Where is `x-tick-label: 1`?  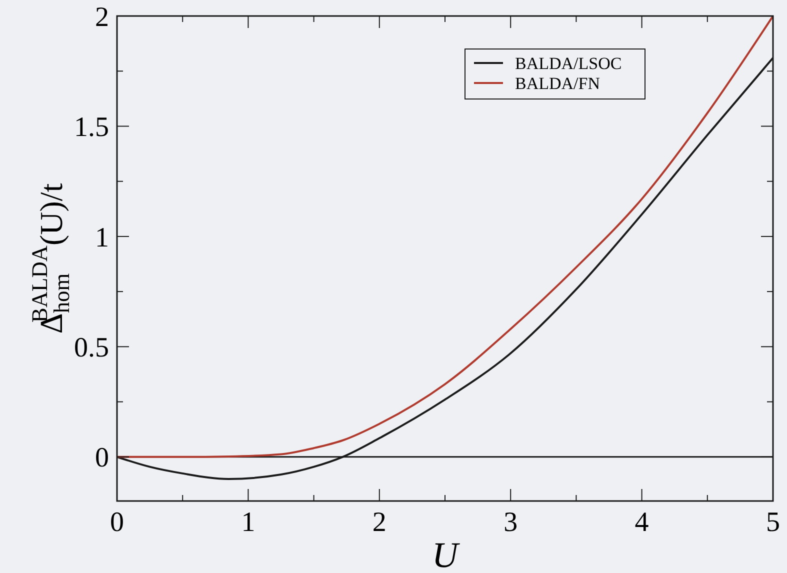 x-tick-label: 1 is located at coordinates (248, 522).